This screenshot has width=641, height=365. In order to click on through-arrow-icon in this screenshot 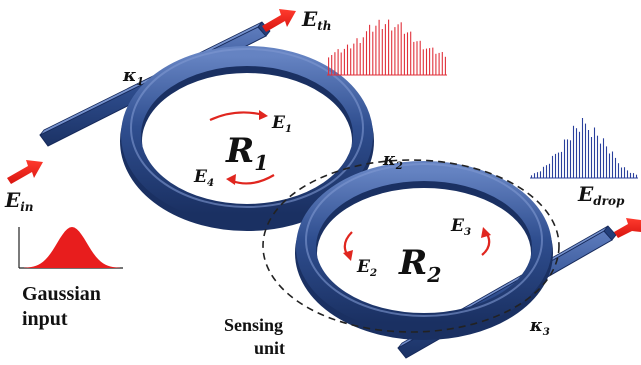, I will do `click(279, 20)`.